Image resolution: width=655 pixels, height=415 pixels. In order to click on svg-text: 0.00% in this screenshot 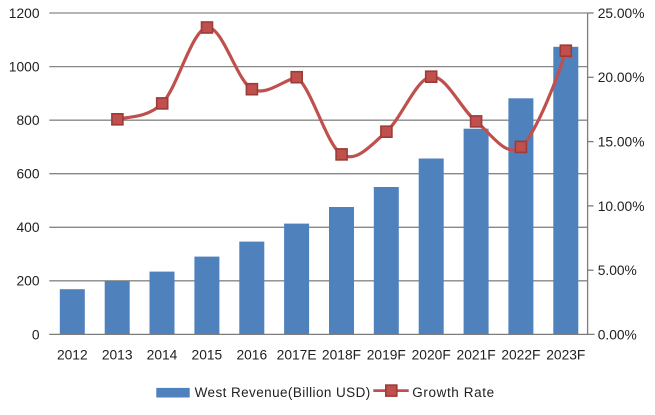, I will do `click(617, 334)`.